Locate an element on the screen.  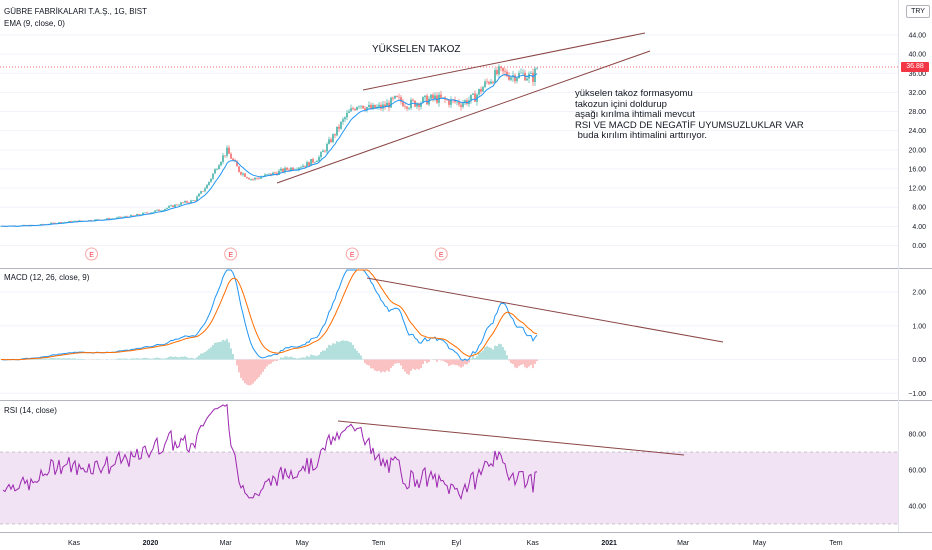
rsi-axis: 80.00 60.00 40.00 is located at coordinates (917, 471).